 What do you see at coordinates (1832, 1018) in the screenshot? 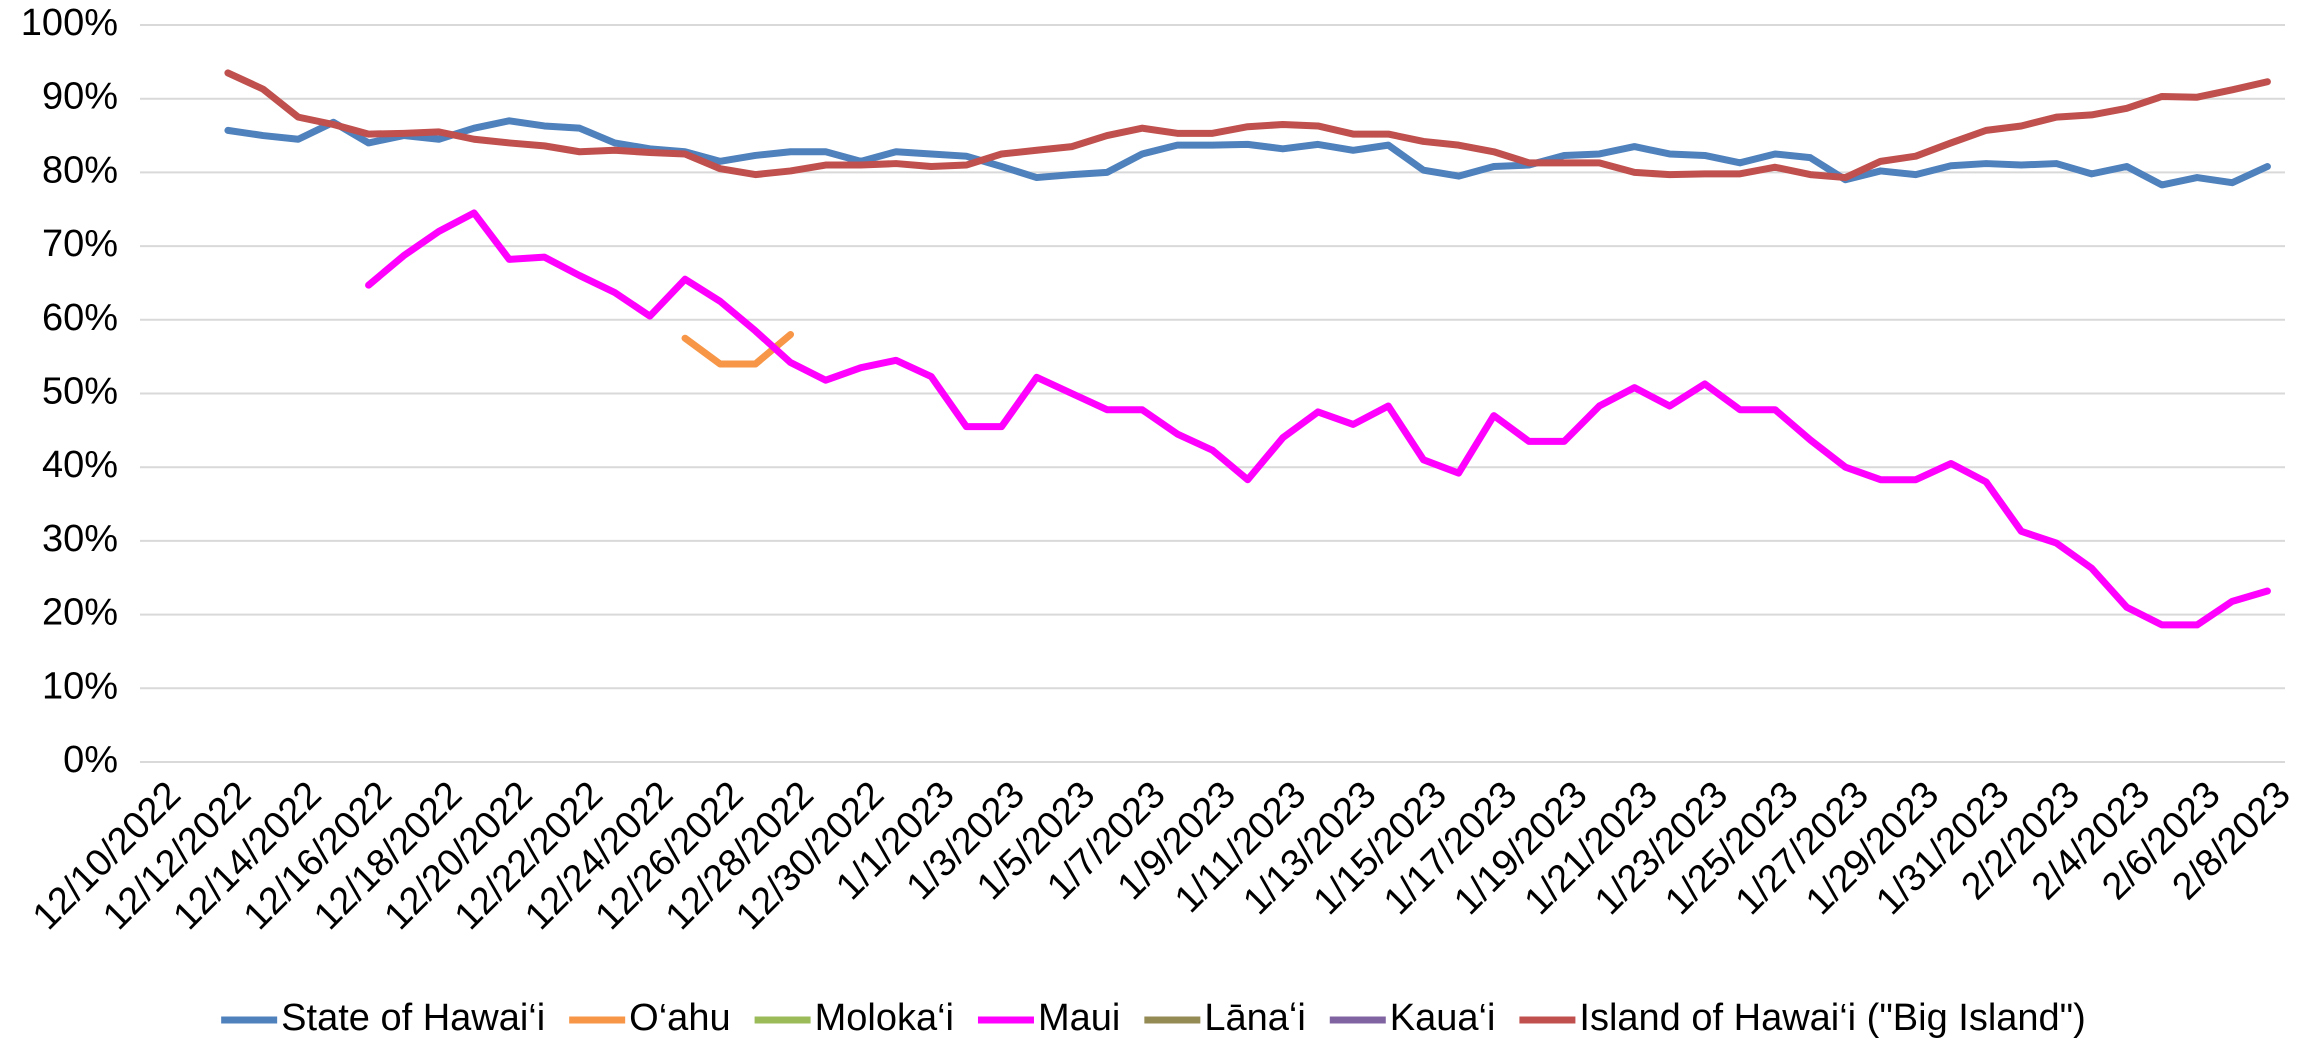
I see `legend-label: Island of Hawai‘i ("Big Island")` at bounding box center [1832, 1018].